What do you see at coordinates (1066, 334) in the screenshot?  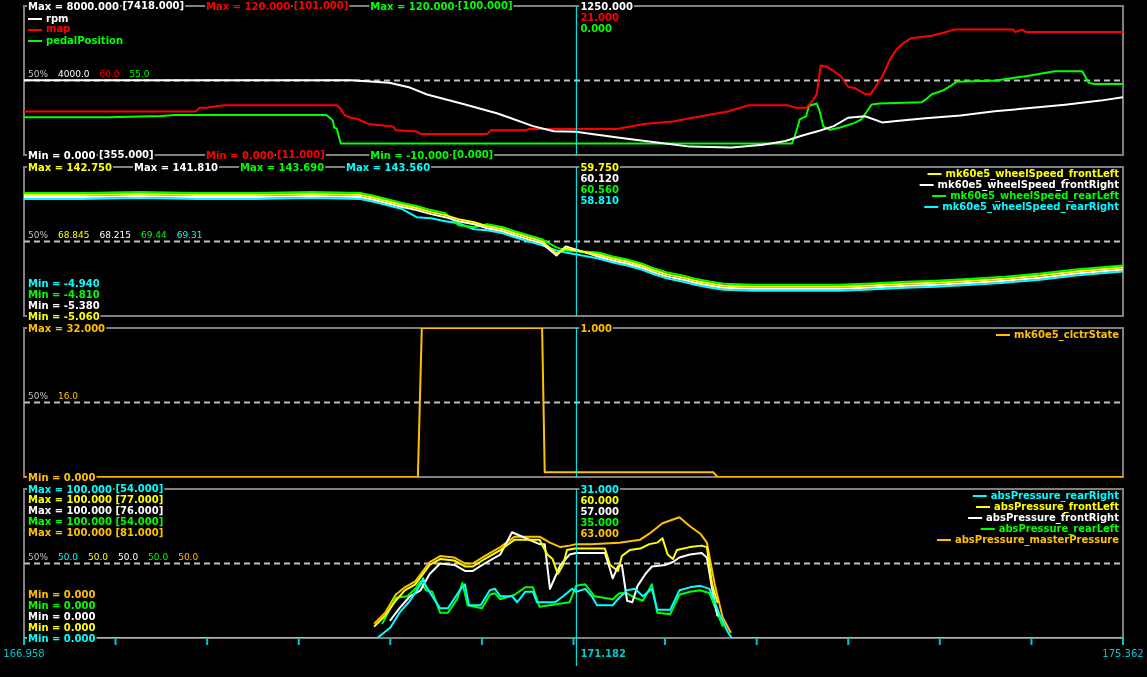 I see `legend-label: mk60e5_clctrState` at bounding box center [1066, 334].